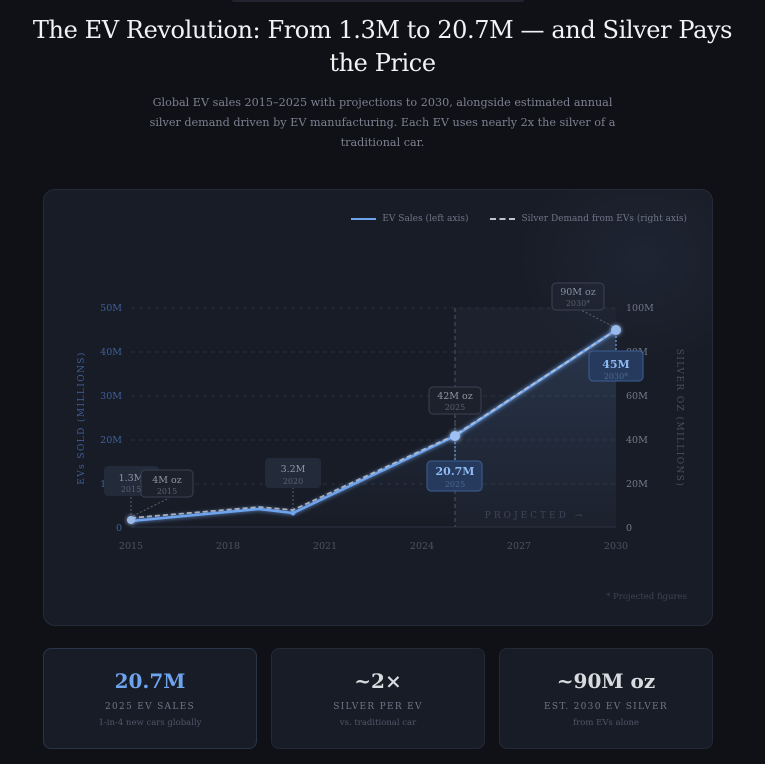 This screenshot has width=765, height=764. What do you see at coordinates (378, 681) in the screenshot?
I see `stat-value: ~2×` at bounding box center [378, 681].